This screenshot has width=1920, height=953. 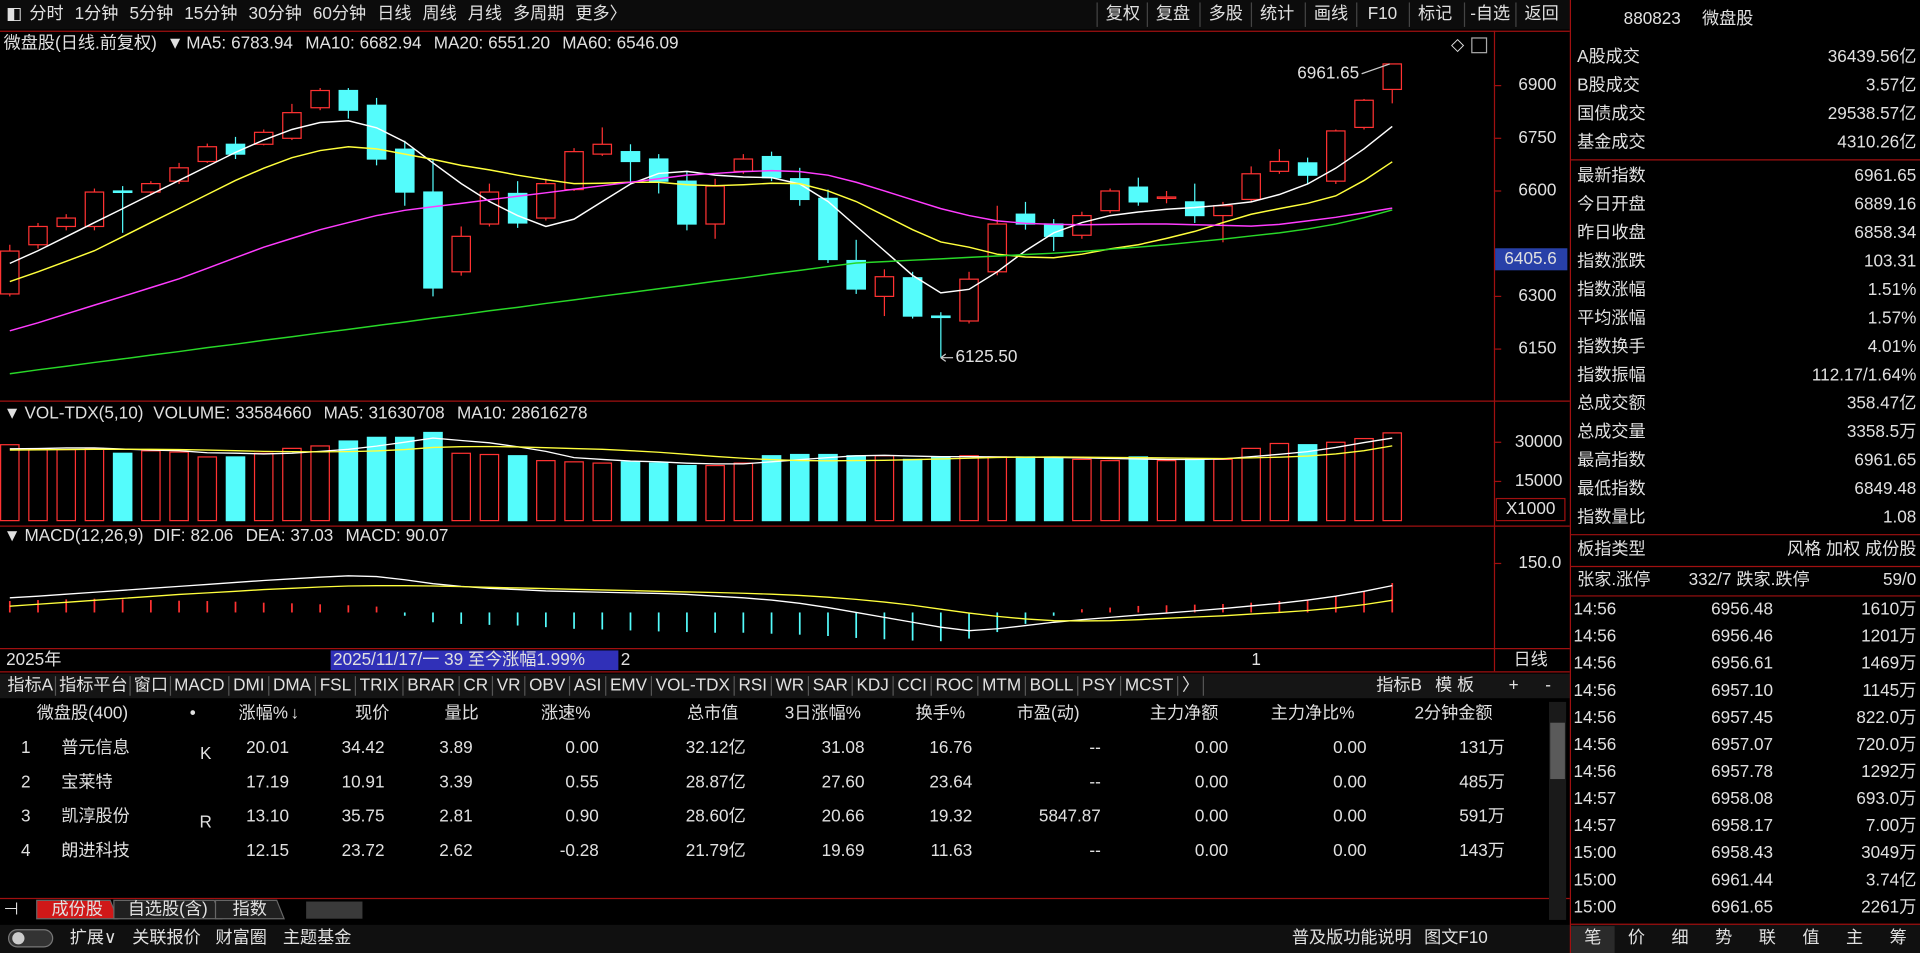 What do you see at coordinates (565, 713) in the screenshot?
I see `table-header: 涨速%` at bounding box center [565, 713].